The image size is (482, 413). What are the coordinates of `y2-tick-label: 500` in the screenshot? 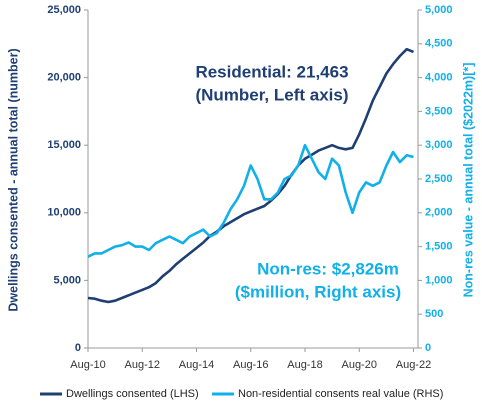 It's located at (434, 314).